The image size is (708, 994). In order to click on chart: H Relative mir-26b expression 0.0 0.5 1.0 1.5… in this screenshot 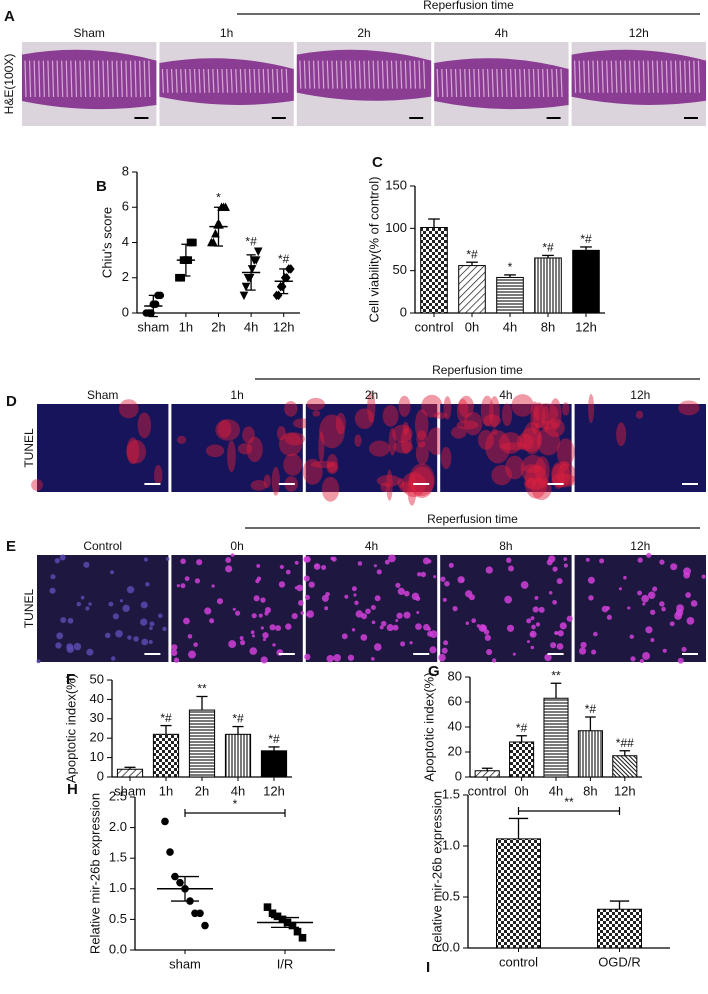, I will do `click(201, 876)`.